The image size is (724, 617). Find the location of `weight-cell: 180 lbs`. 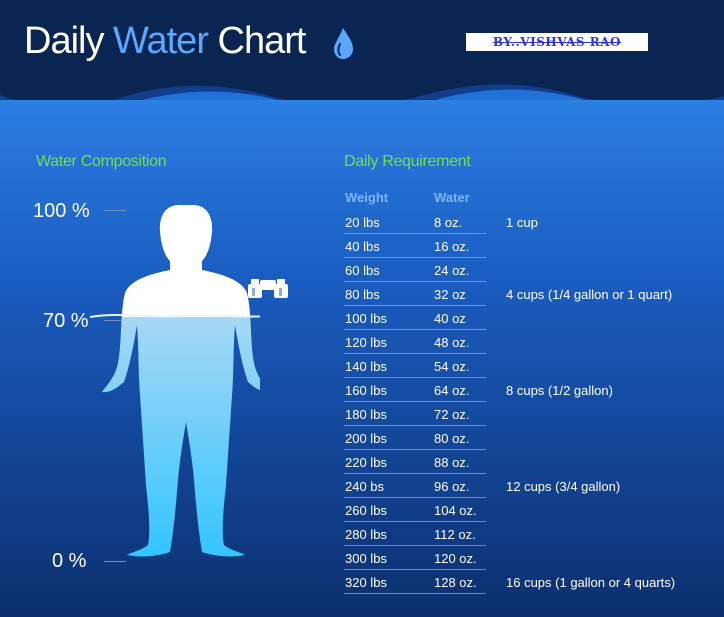

weight-cell: 180 lbs is located at coordinates (366, 414).